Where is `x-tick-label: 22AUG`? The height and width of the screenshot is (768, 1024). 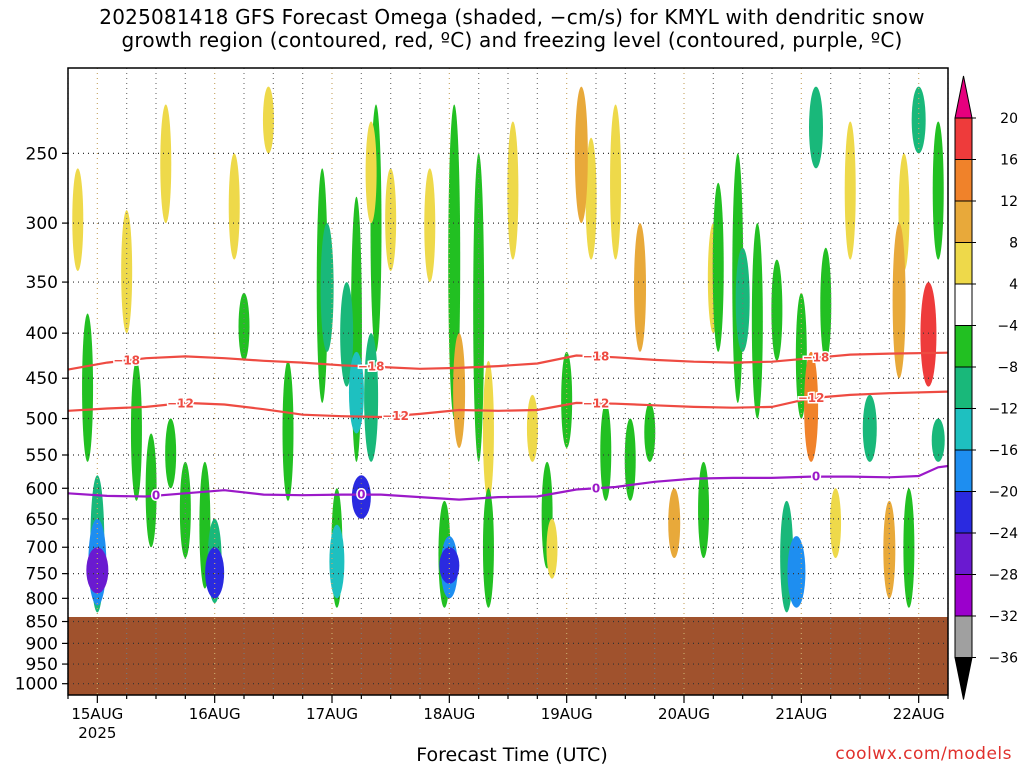 x-tick-label: 22AUG is located at coordinates (919, 714).